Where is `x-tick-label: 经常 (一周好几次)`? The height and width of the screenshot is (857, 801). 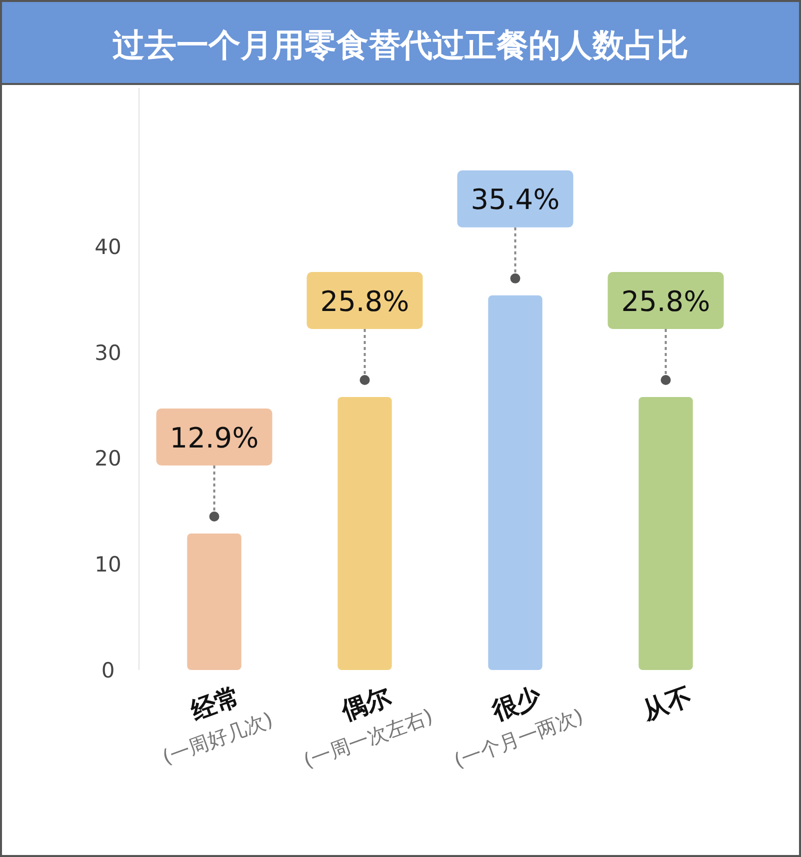 x-tick-label: 经常 (一周好几次) is located at coordinates (217, 725).